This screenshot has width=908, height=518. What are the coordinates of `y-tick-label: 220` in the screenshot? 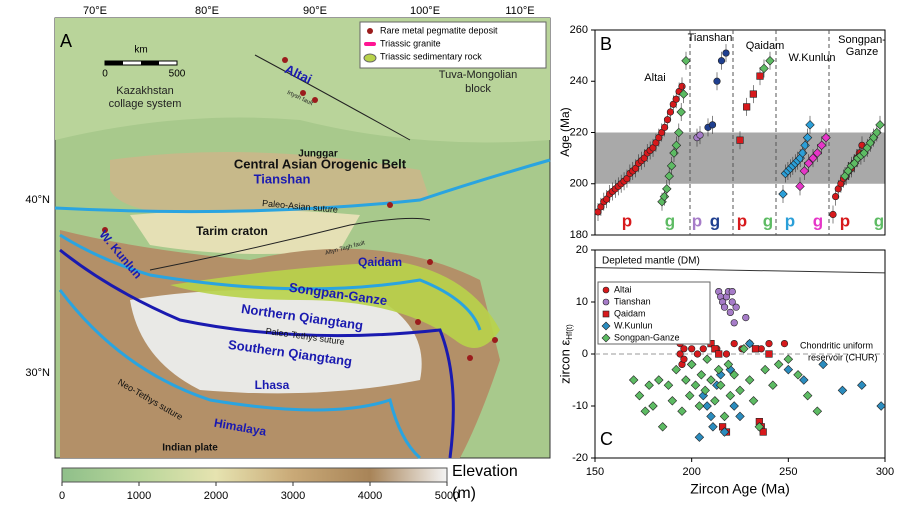 It's located at (579, 132).